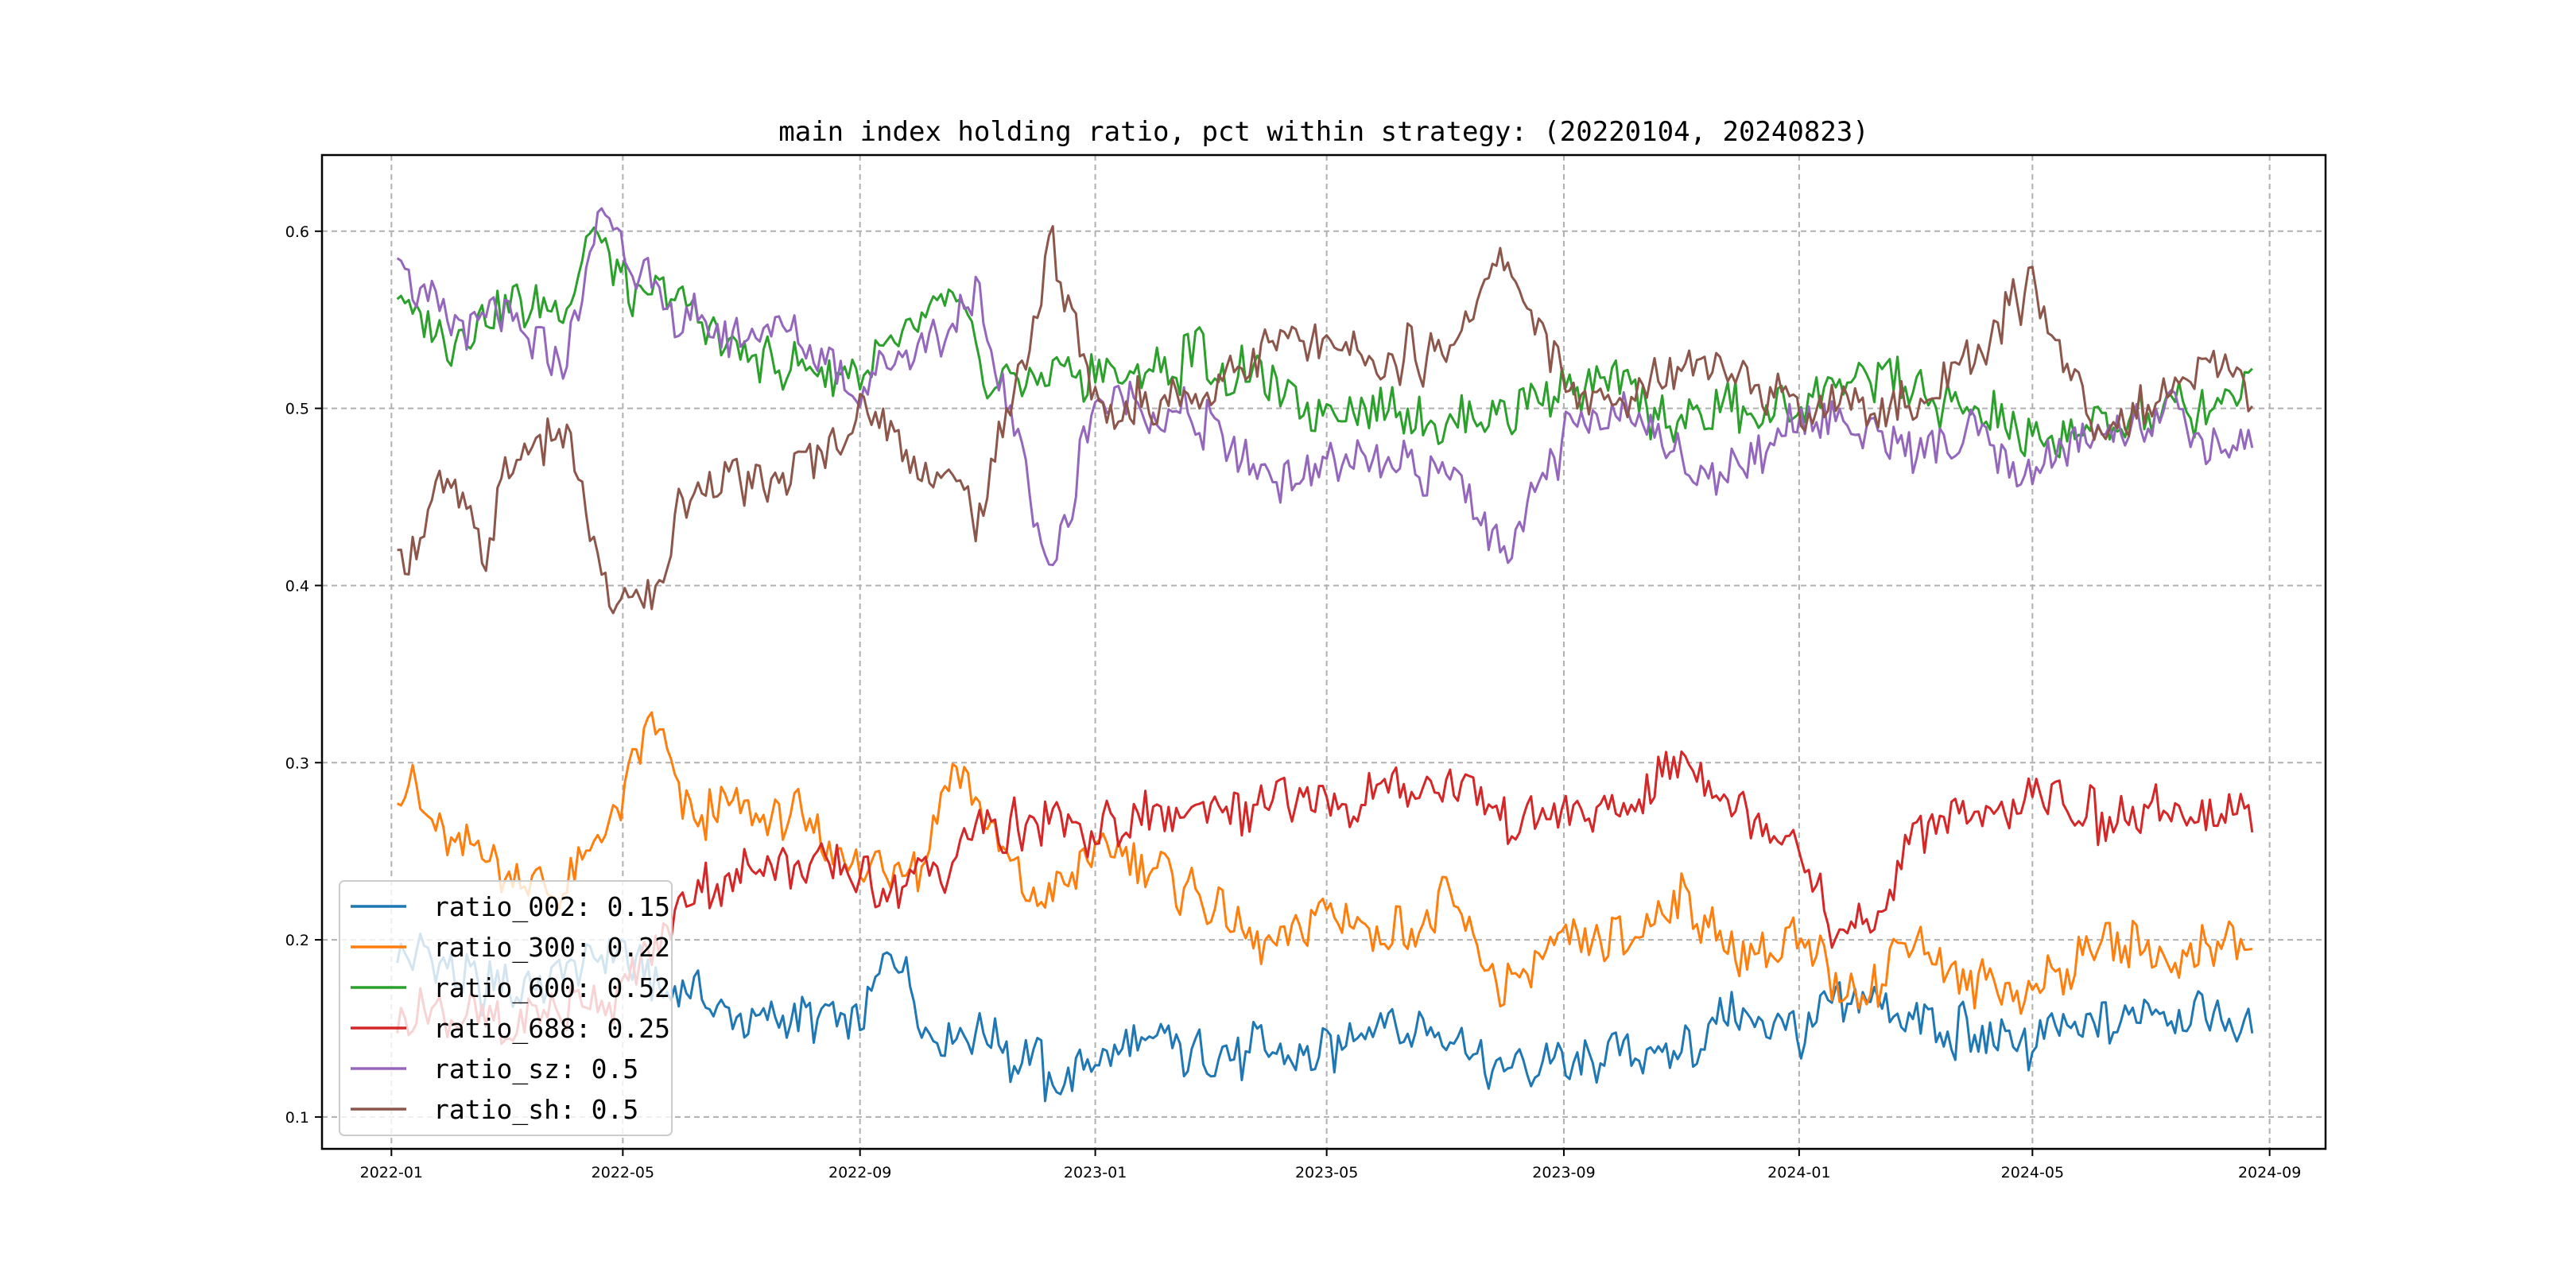  What do you see at coordinates (1327, 1172) in the screenshot?
I see `x-tick-label: 2023-05` at bounding box center [1327, 1172].